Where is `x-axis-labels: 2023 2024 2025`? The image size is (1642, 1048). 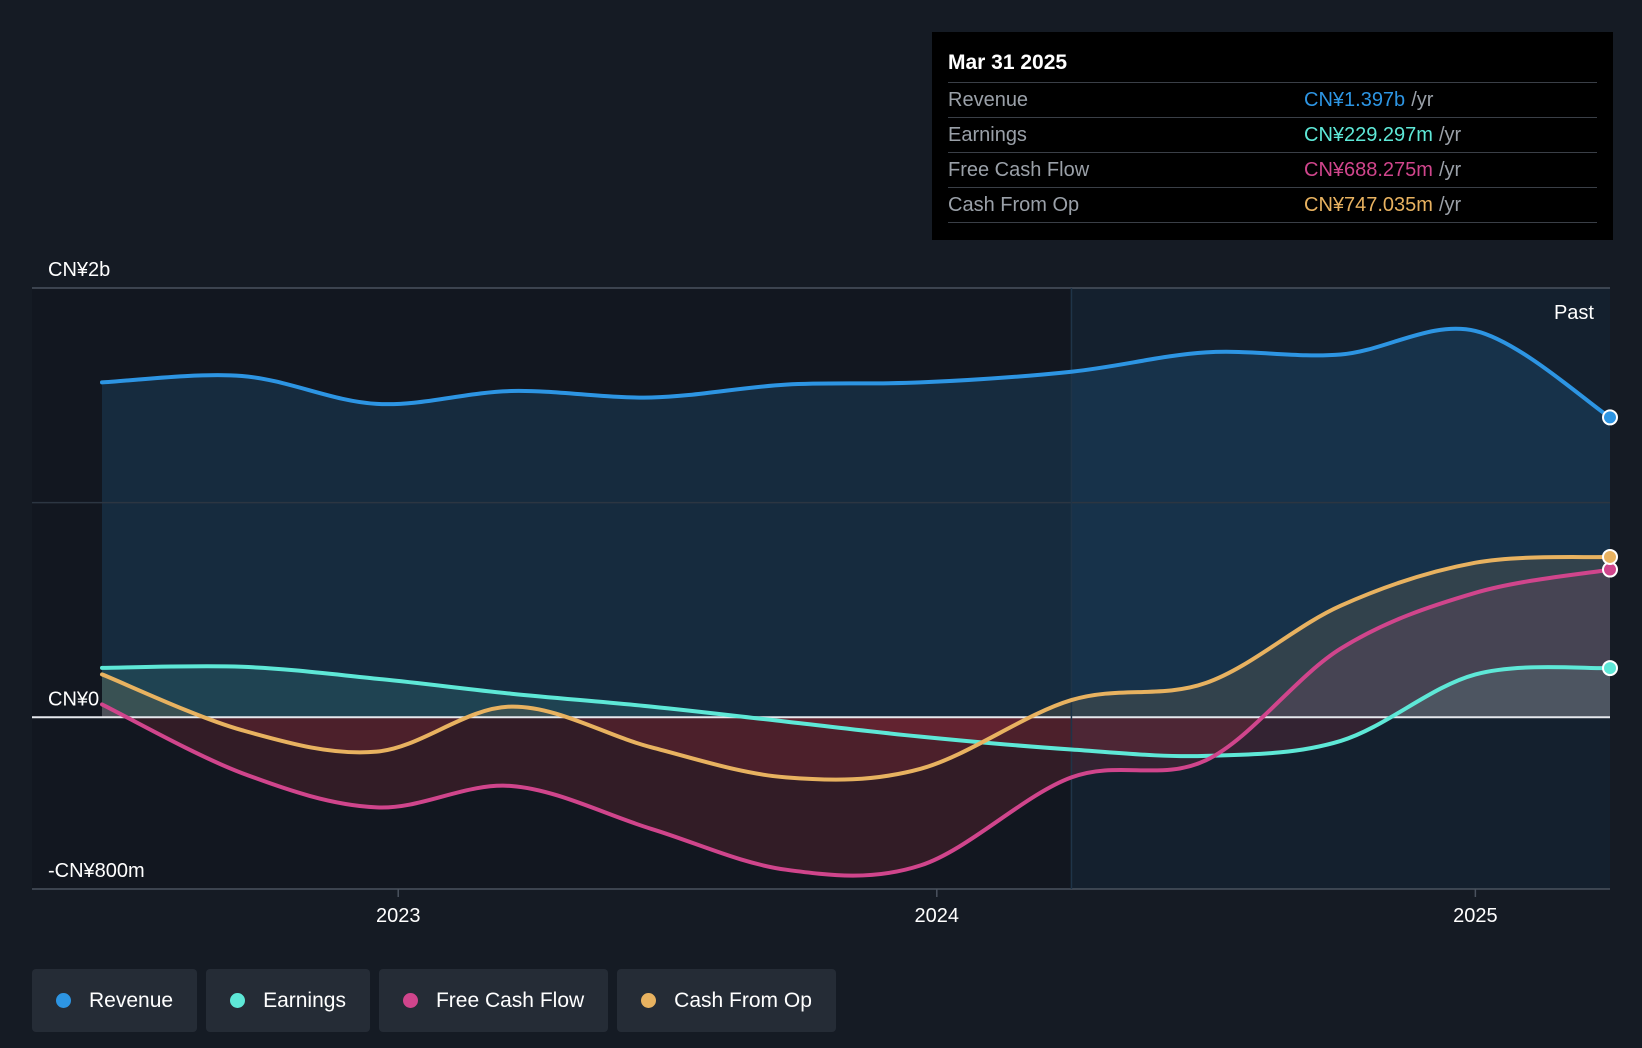
x-axis-labels: 2023 2024 2025 is located at coordinates (937, 908).